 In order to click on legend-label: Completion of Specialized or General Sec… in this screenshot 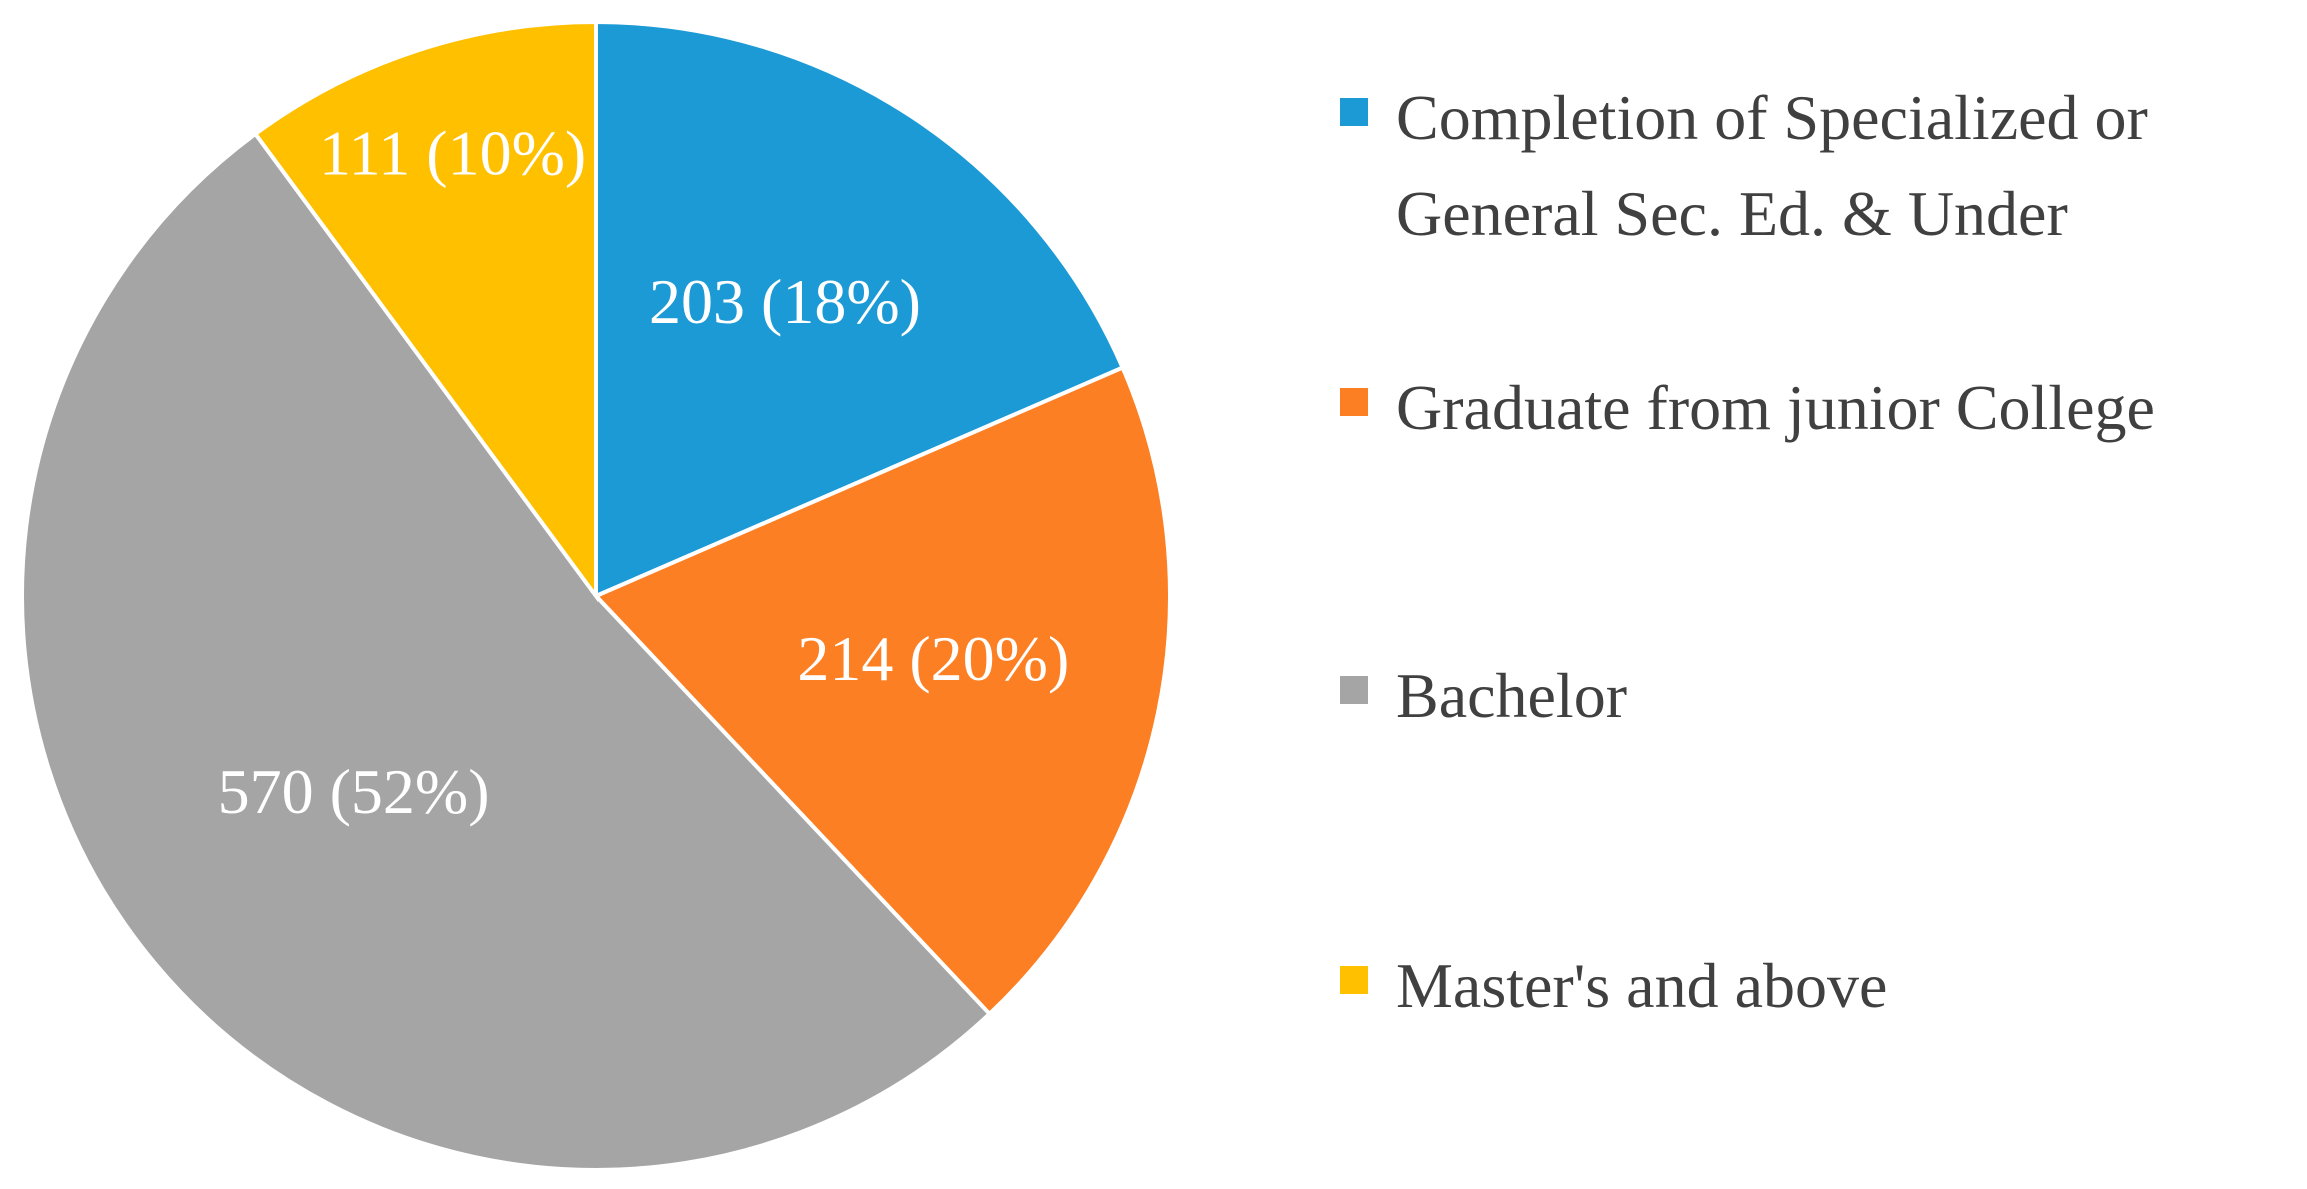, I will do `click(1772, 165)`.